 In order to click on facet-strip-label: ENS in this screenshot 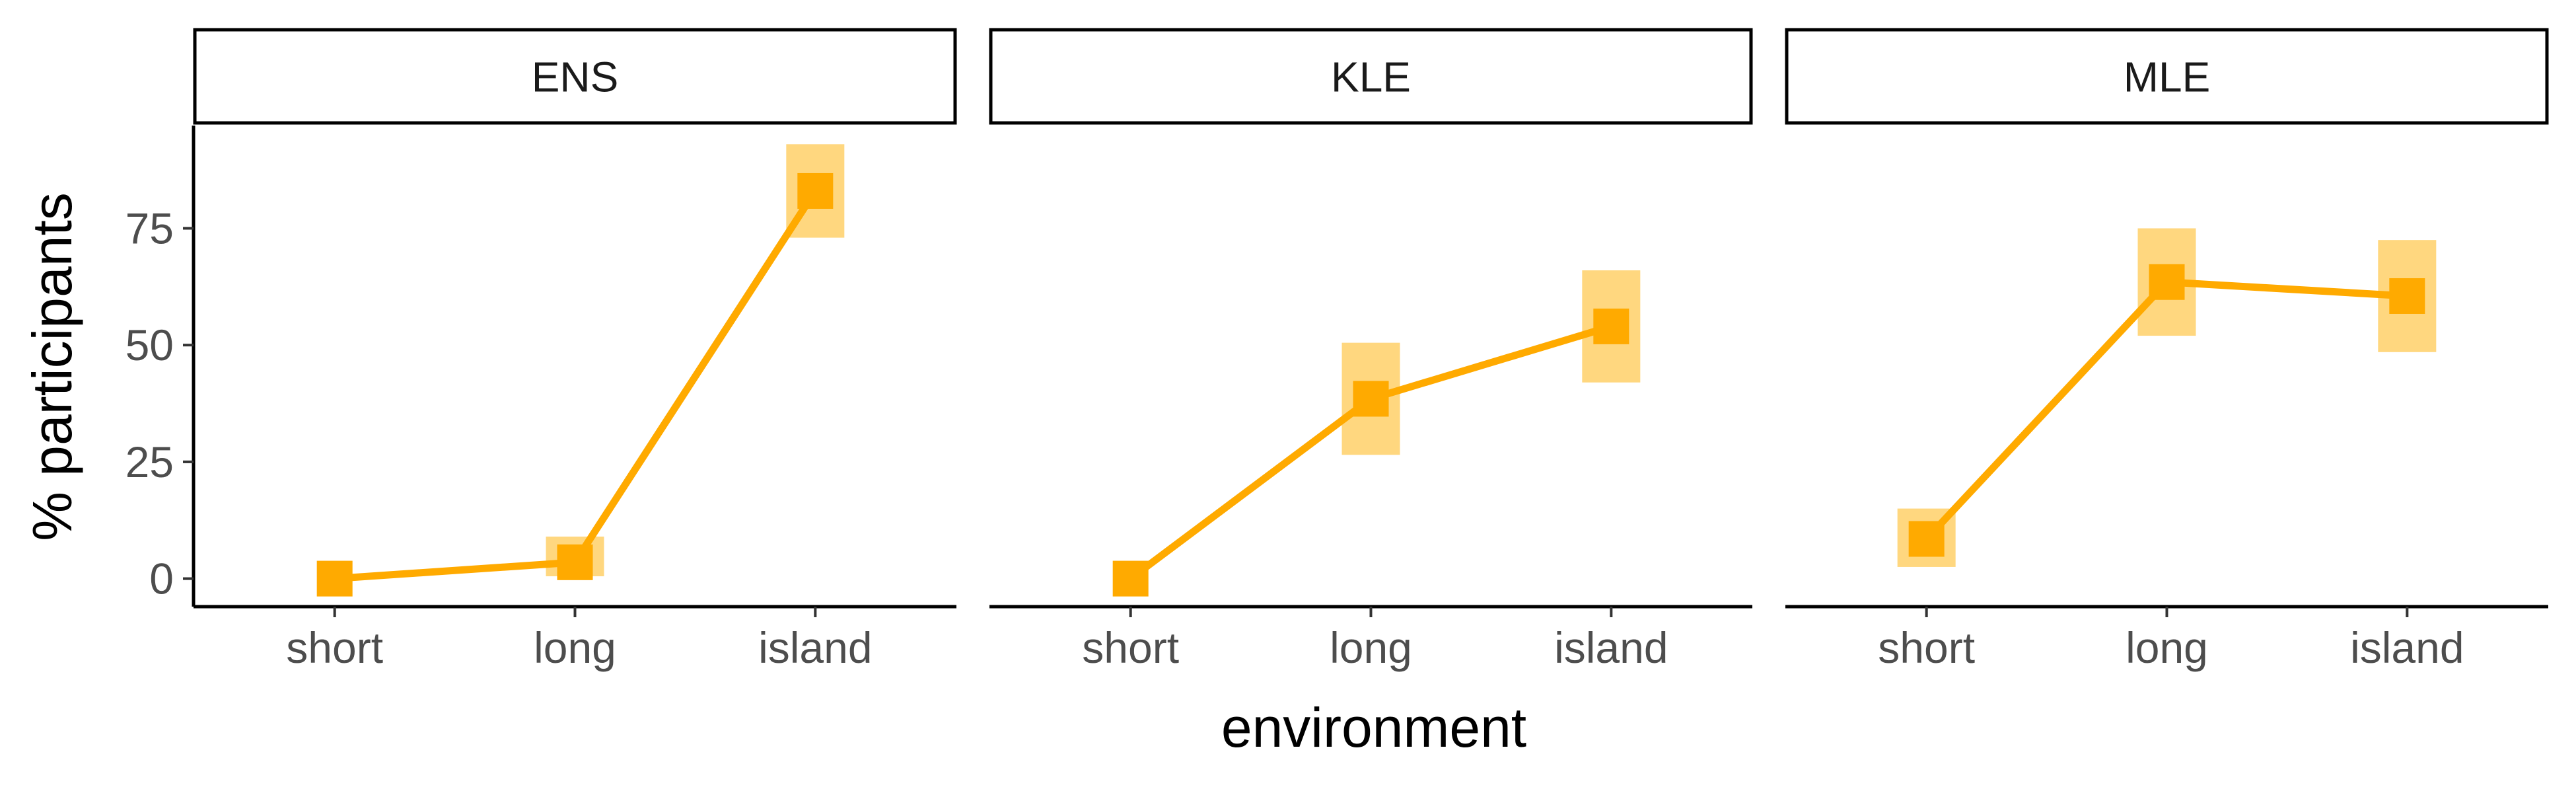, I will do `click(576, 77)`.